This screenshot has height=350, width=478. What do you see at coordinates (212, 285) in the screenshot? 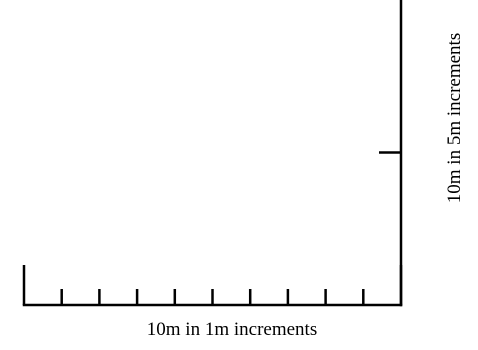
I see `horizontal-tick-marks` at bounding box center [212, 285].